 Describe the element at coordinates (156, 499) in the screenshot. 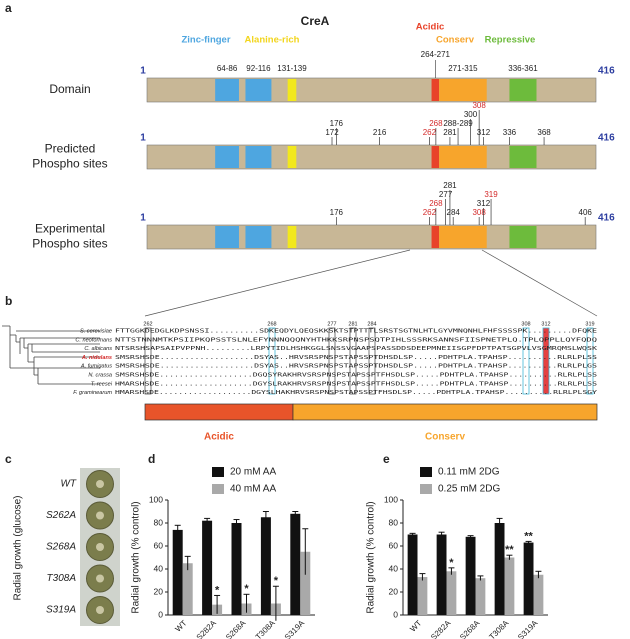

I see `y-tick-label: 100` at that location.